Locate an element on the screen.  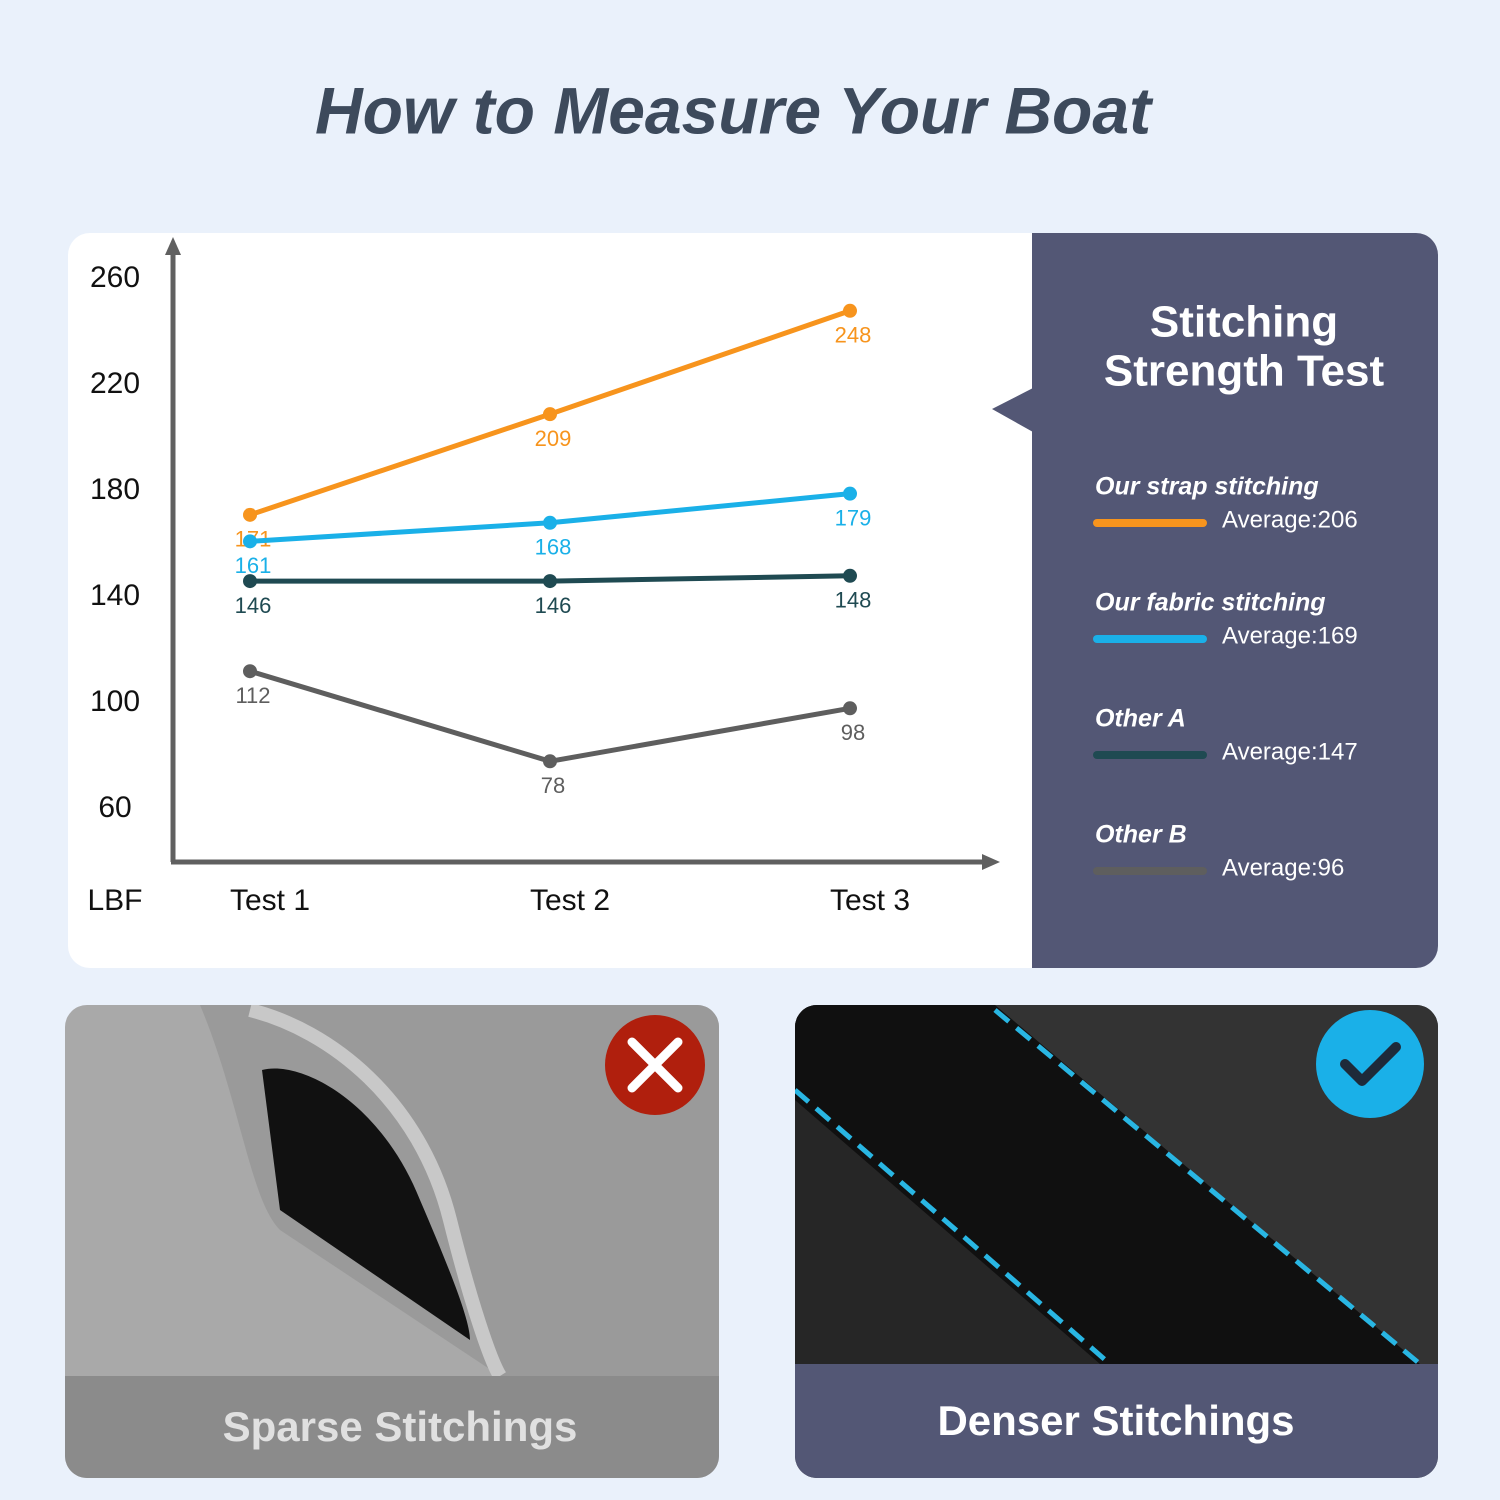
x-tick-label: Test 2 is located at coordinates (570, 900).